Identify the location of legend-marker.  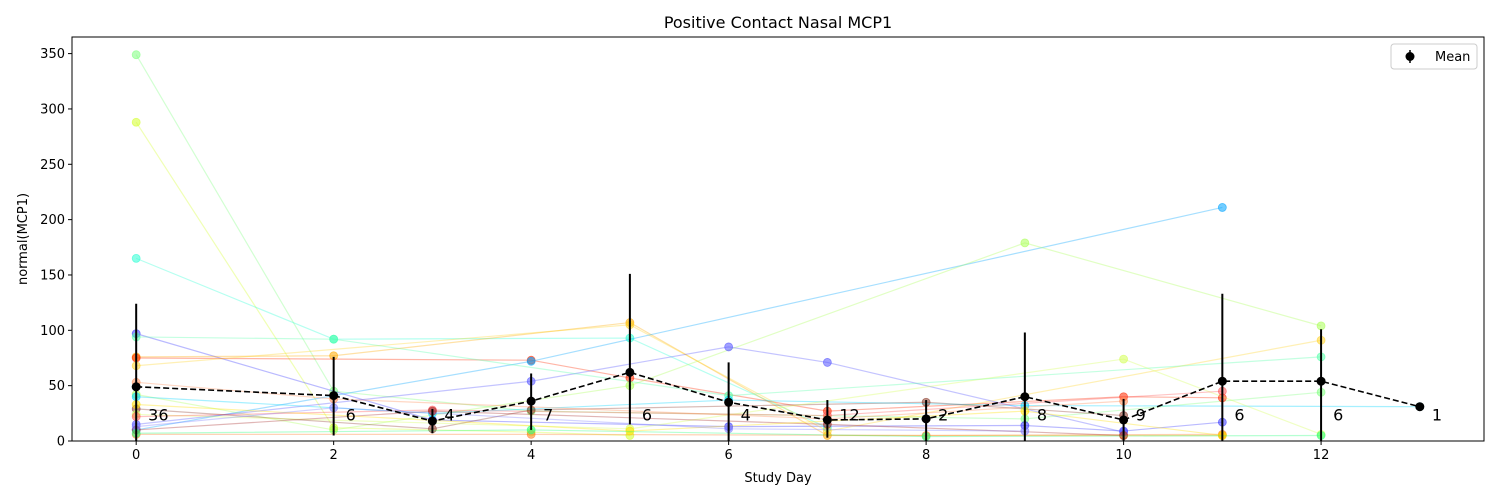
(1410, 56).